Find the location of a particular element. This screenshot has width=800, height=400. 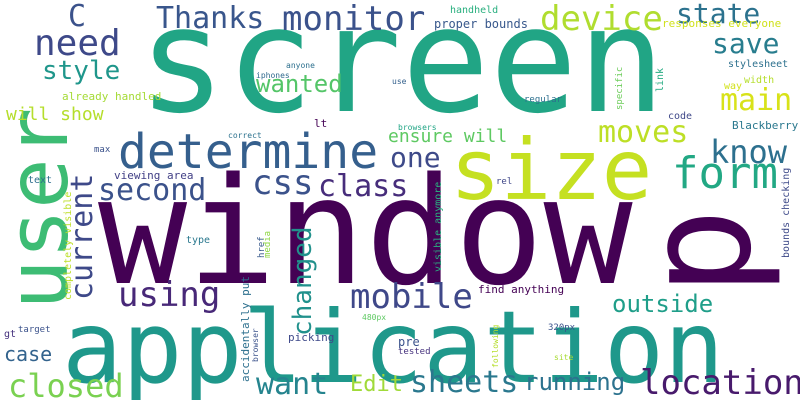

word-location: location is located at coordinates (720, 381).